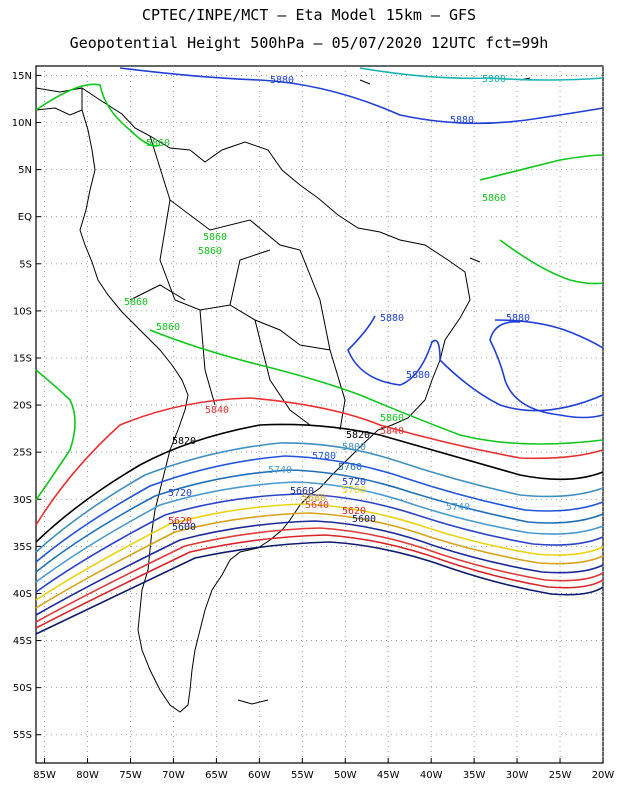 This screenshot has height=800, width=618. I want to click on lat-tick-label: 50S, so click(22, 688).